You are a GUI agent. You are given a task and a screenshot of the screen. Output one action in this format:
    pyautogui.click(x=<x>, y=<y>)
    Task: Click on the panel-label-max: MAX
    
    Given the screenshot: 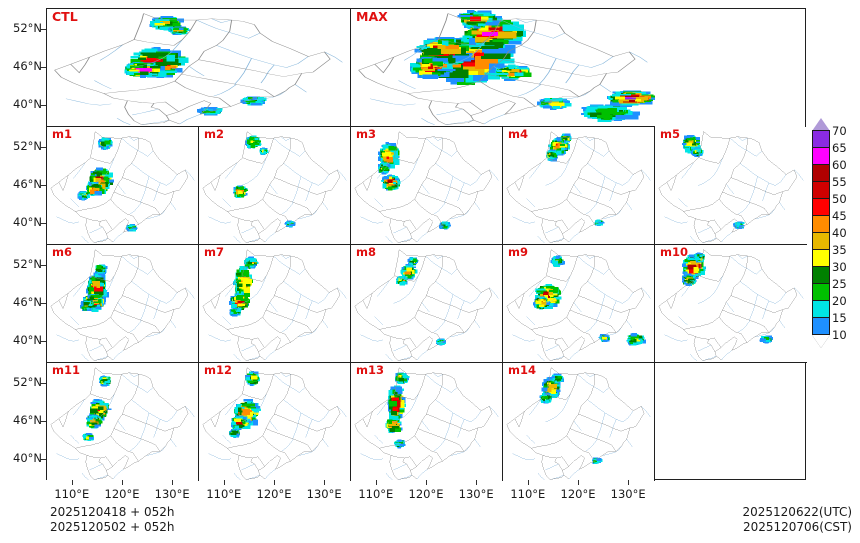 What is the action you would take?
    pyautogui.click(x=372, y=16)
    